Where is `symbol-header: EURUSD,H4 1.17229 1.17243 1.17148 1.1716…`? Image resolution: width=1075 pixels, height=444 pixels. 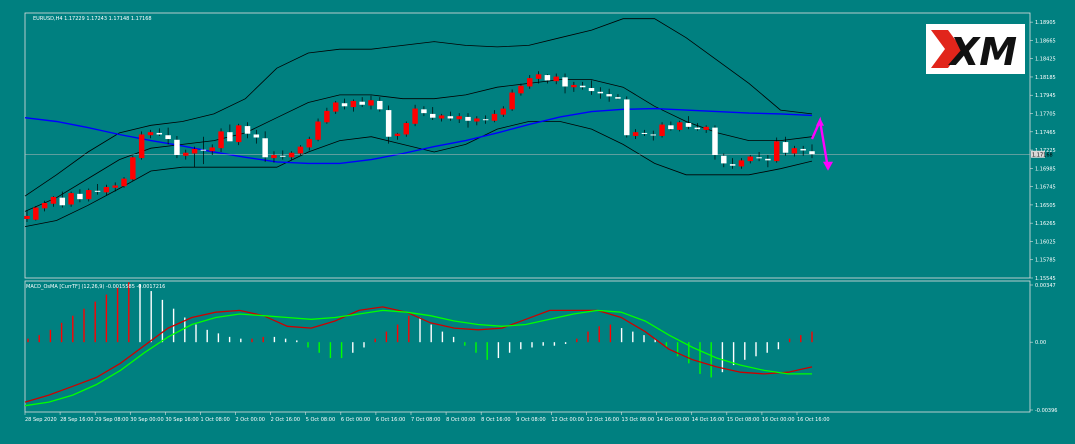 symbol-header: EURUSD,H4 1.17229 1.17243 1.17148 1.1716… is located at coordinates (92, 19).